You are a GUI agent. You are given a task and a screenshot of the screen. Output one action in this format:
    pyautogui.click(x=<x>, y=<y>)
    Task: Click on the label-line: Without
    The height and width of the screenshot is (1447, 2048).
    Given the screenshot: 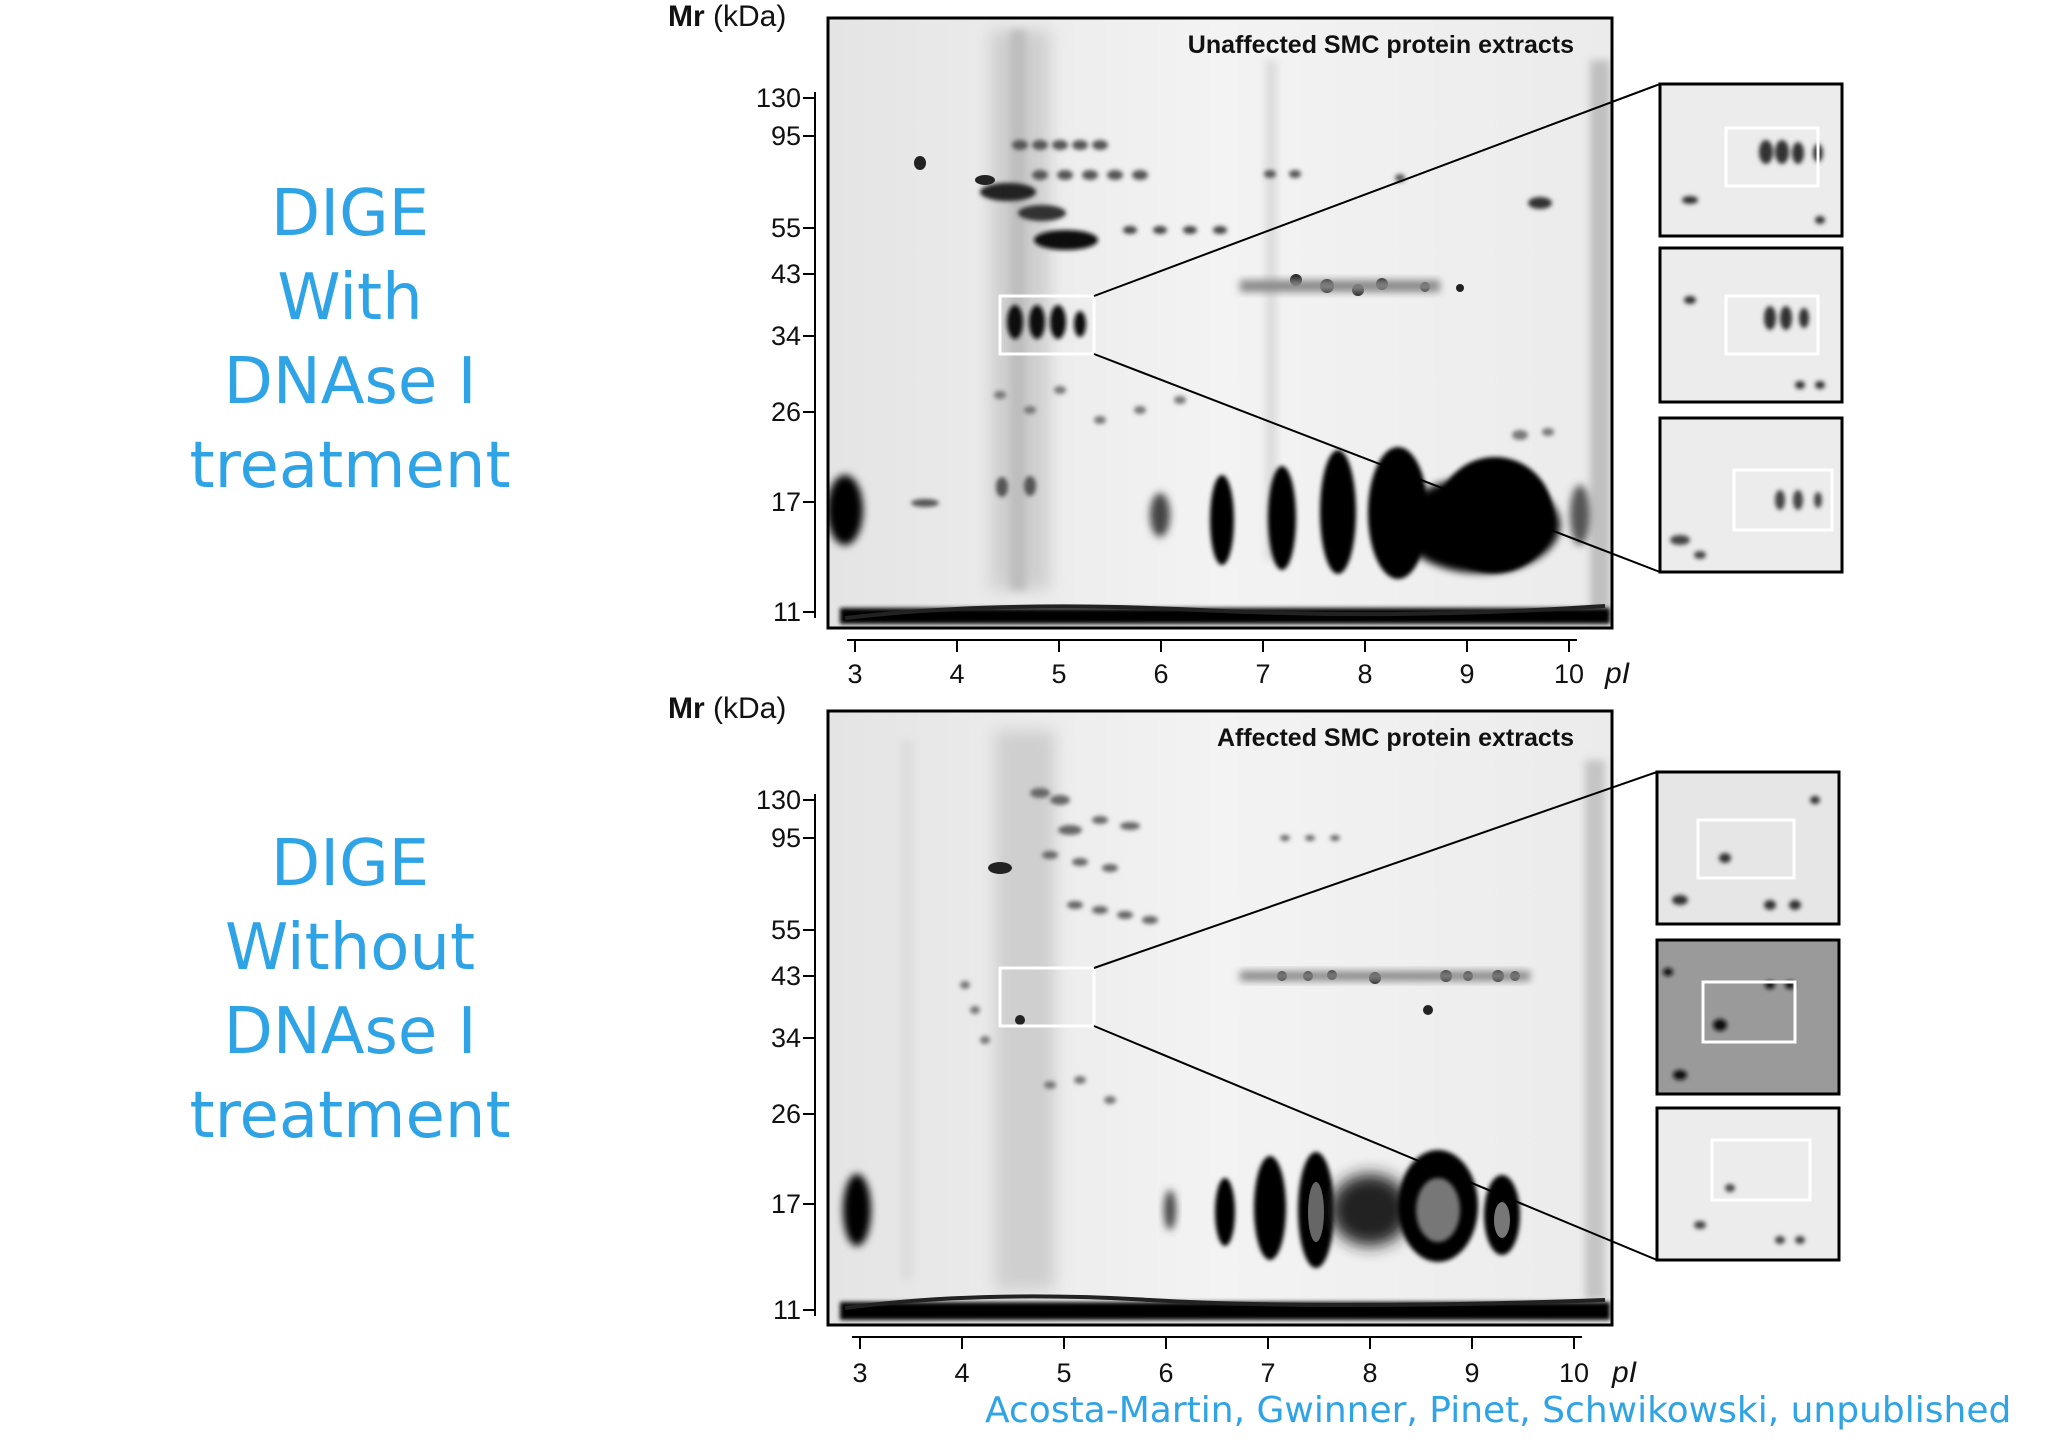 What is the action you would take?
    pyautogui.click(x=350, y=948)
    